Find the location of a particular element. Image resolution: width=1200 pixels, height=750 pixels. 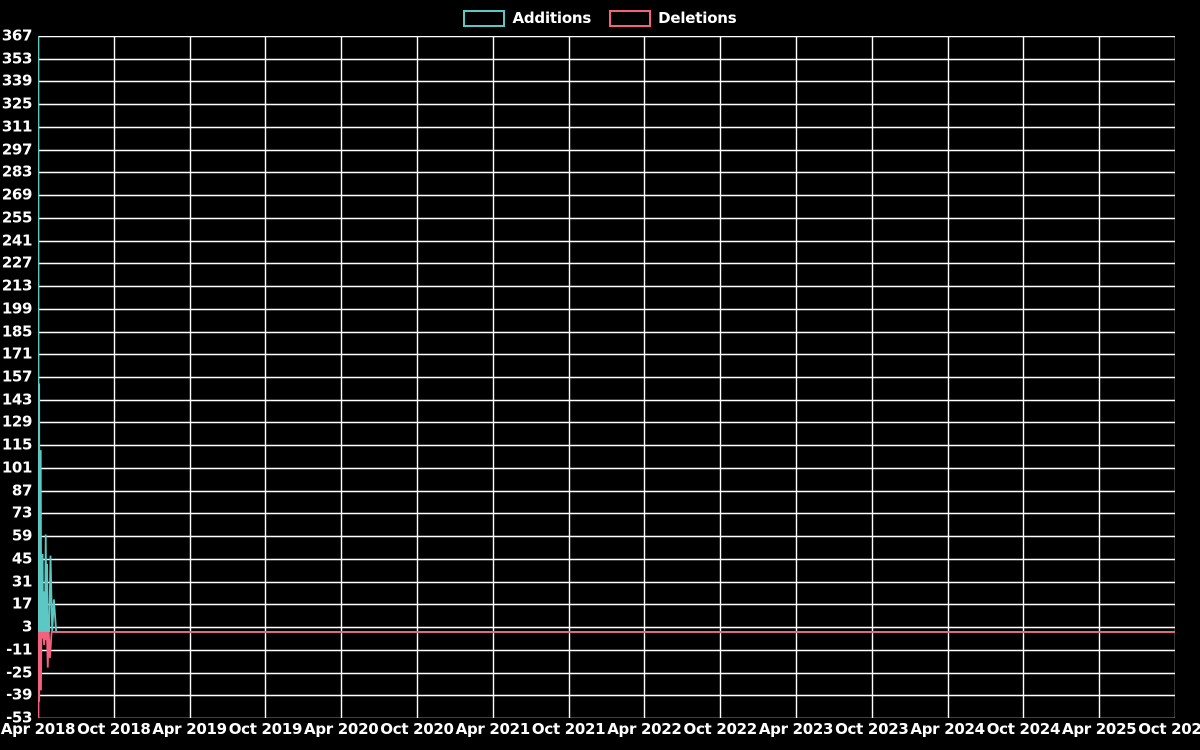

y-tick-label: 325 is located at coordinates (17, 103).